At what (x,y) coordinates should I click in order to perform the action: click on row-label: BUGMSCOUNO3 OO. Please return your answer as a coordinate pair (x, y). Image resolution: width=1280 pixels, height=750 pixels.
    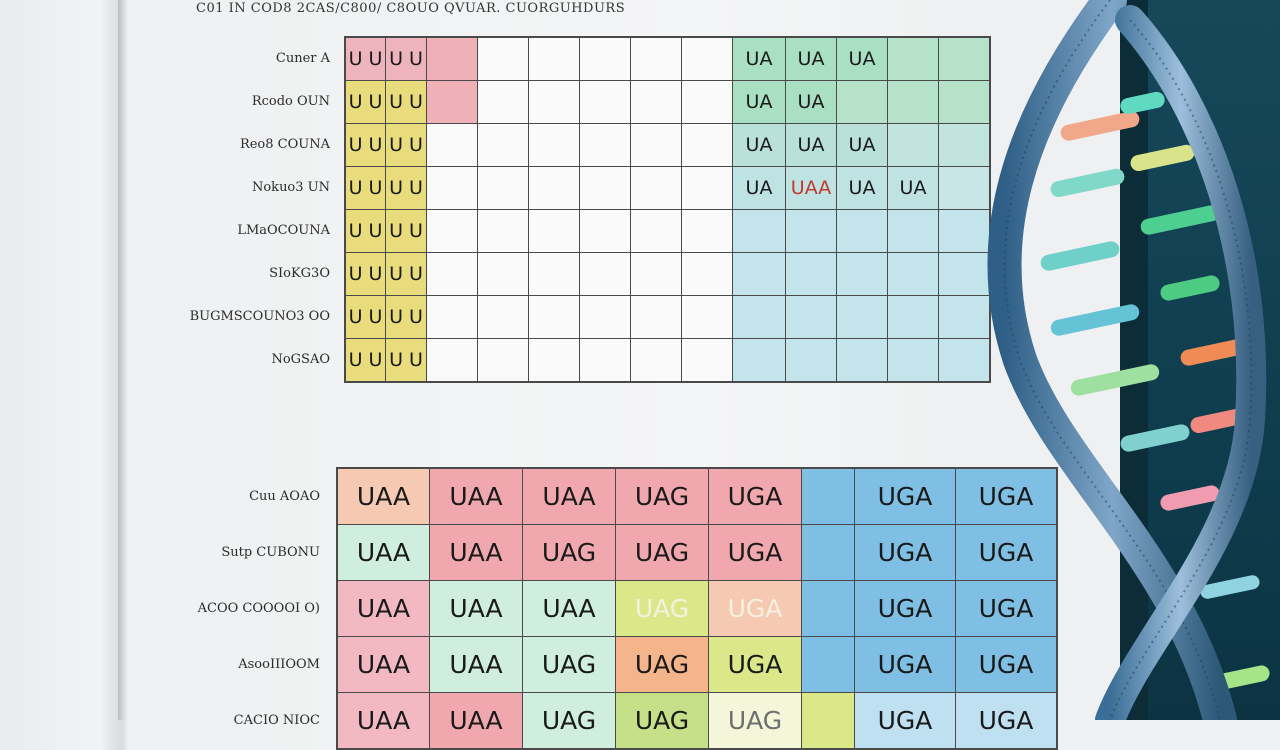
    Looking at the image, I should click on (259, 316).